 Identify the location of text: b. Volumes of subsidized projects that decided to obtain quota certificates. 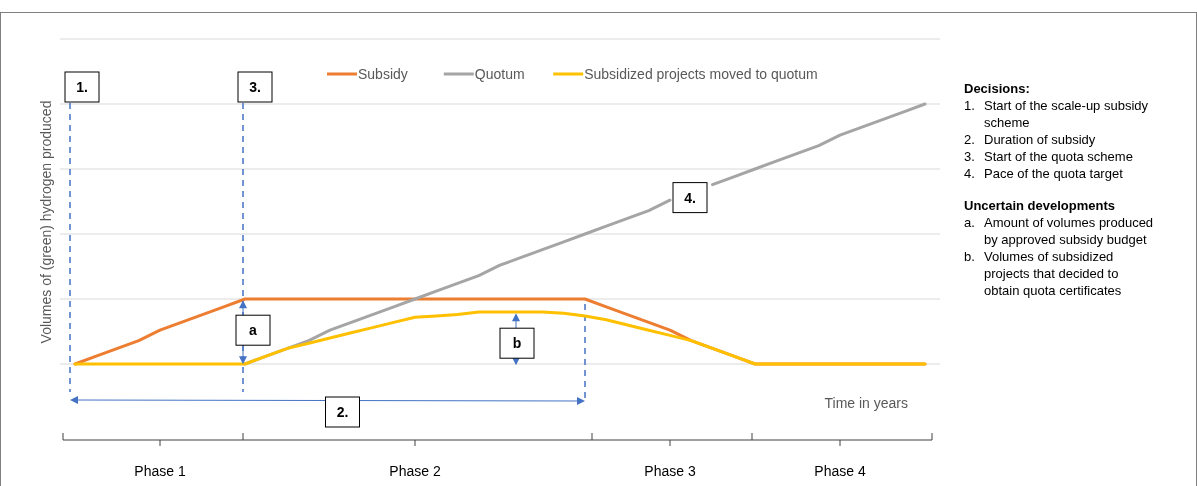
(1043, 273).